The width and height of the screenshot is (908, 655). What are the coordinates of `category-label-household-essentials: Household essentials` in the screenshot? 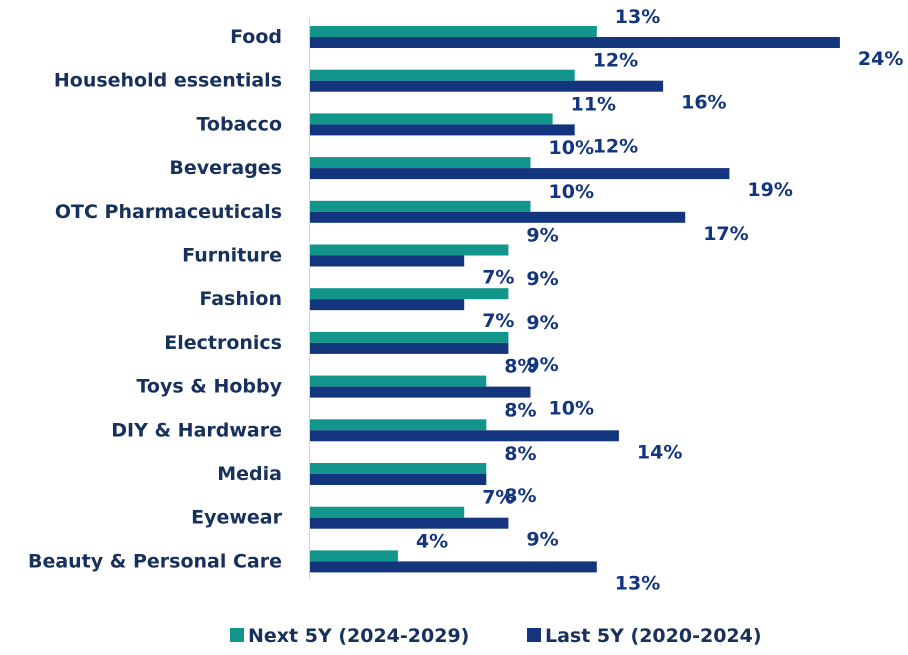 It's located at (168, 81).